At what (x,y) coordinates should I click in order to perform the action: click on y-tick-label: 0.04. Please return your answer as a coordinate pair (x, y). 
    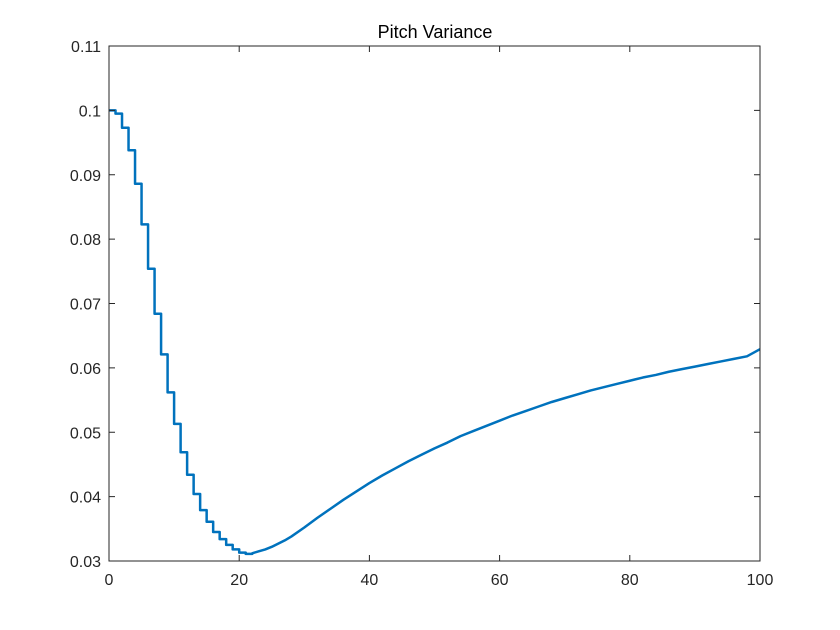
    Looking at the image, I should click on (85, 498).